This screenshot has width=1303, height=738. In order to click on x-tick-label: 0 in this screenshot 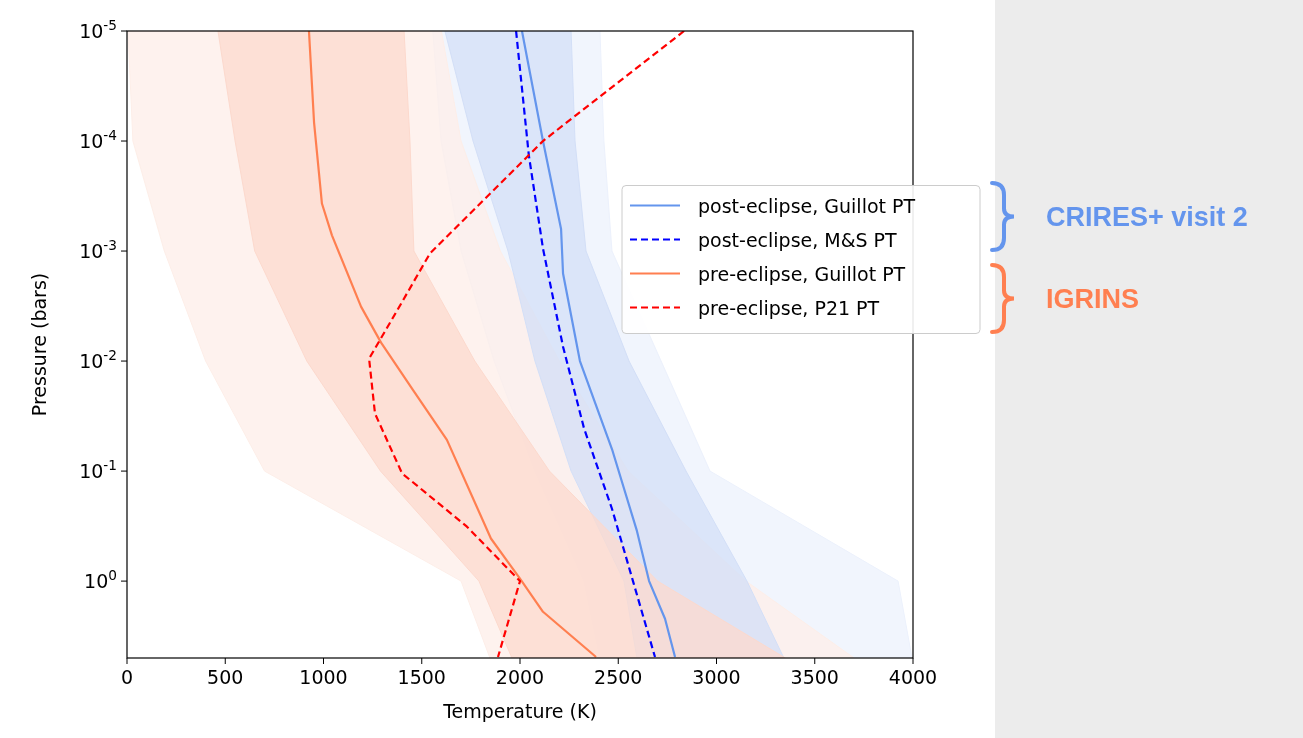, I will do `click(127, 677)`.